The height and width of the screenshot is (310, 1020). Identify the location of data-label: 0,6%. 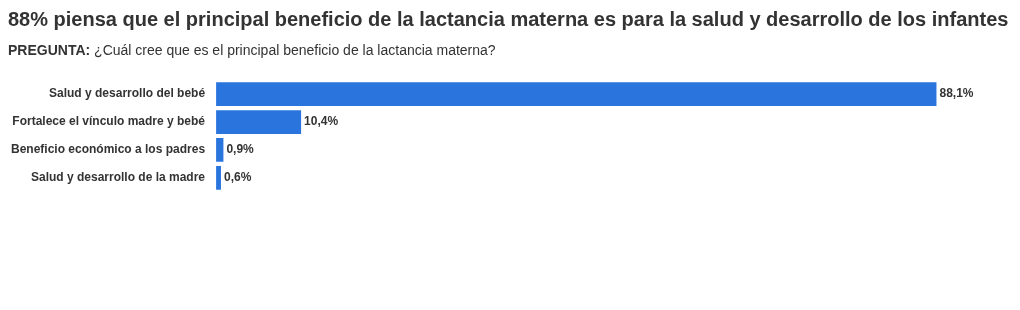
(237, 177).